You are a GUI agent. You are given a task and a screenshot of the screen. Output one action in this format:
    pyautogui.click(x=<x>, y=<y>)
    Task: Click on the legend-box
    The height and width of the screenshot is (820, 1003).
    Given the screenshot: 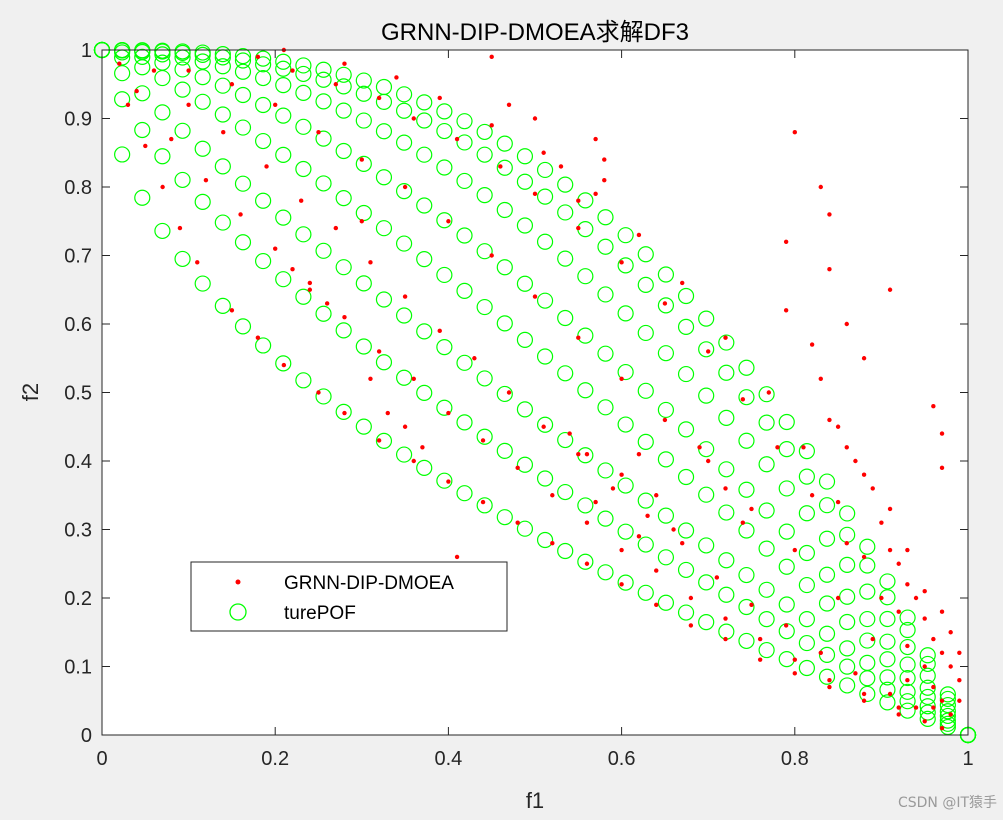 What is the action you would take?
    pyautogui.click(x=349, y=596)
    